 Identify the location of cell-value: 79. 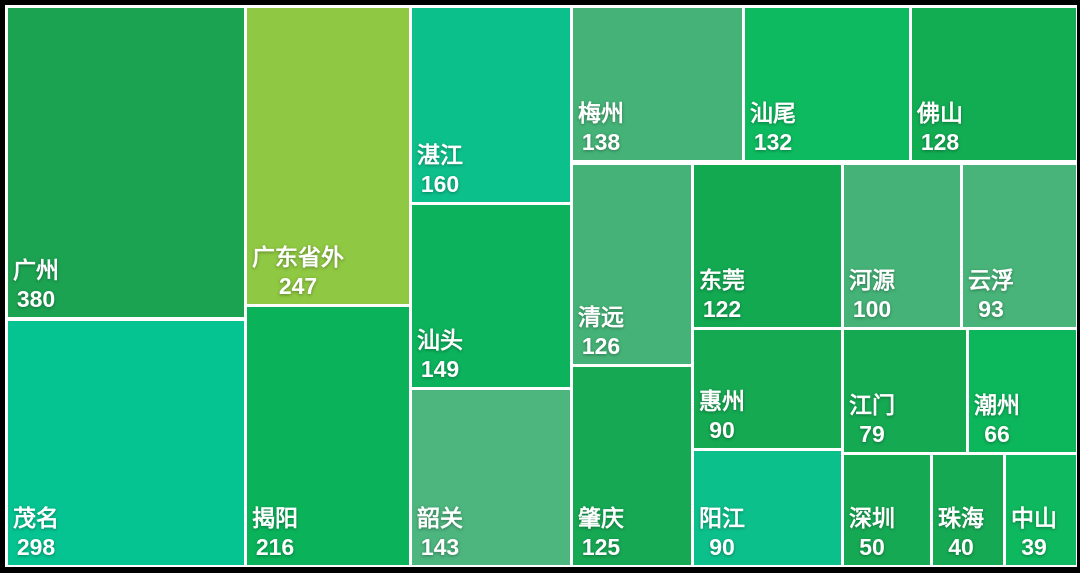
(872, 434).